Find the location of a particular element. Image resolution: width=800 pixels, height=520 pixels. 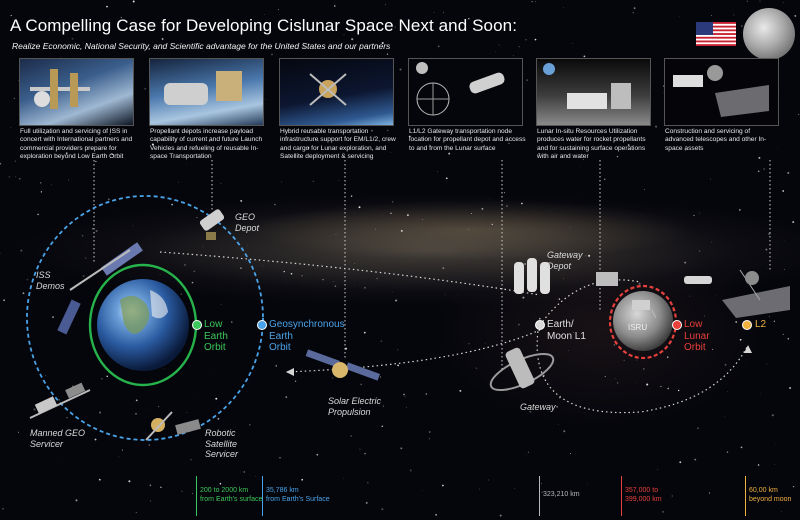

iss-demos-label: ISS Demos is located at coordinates (50, 280).